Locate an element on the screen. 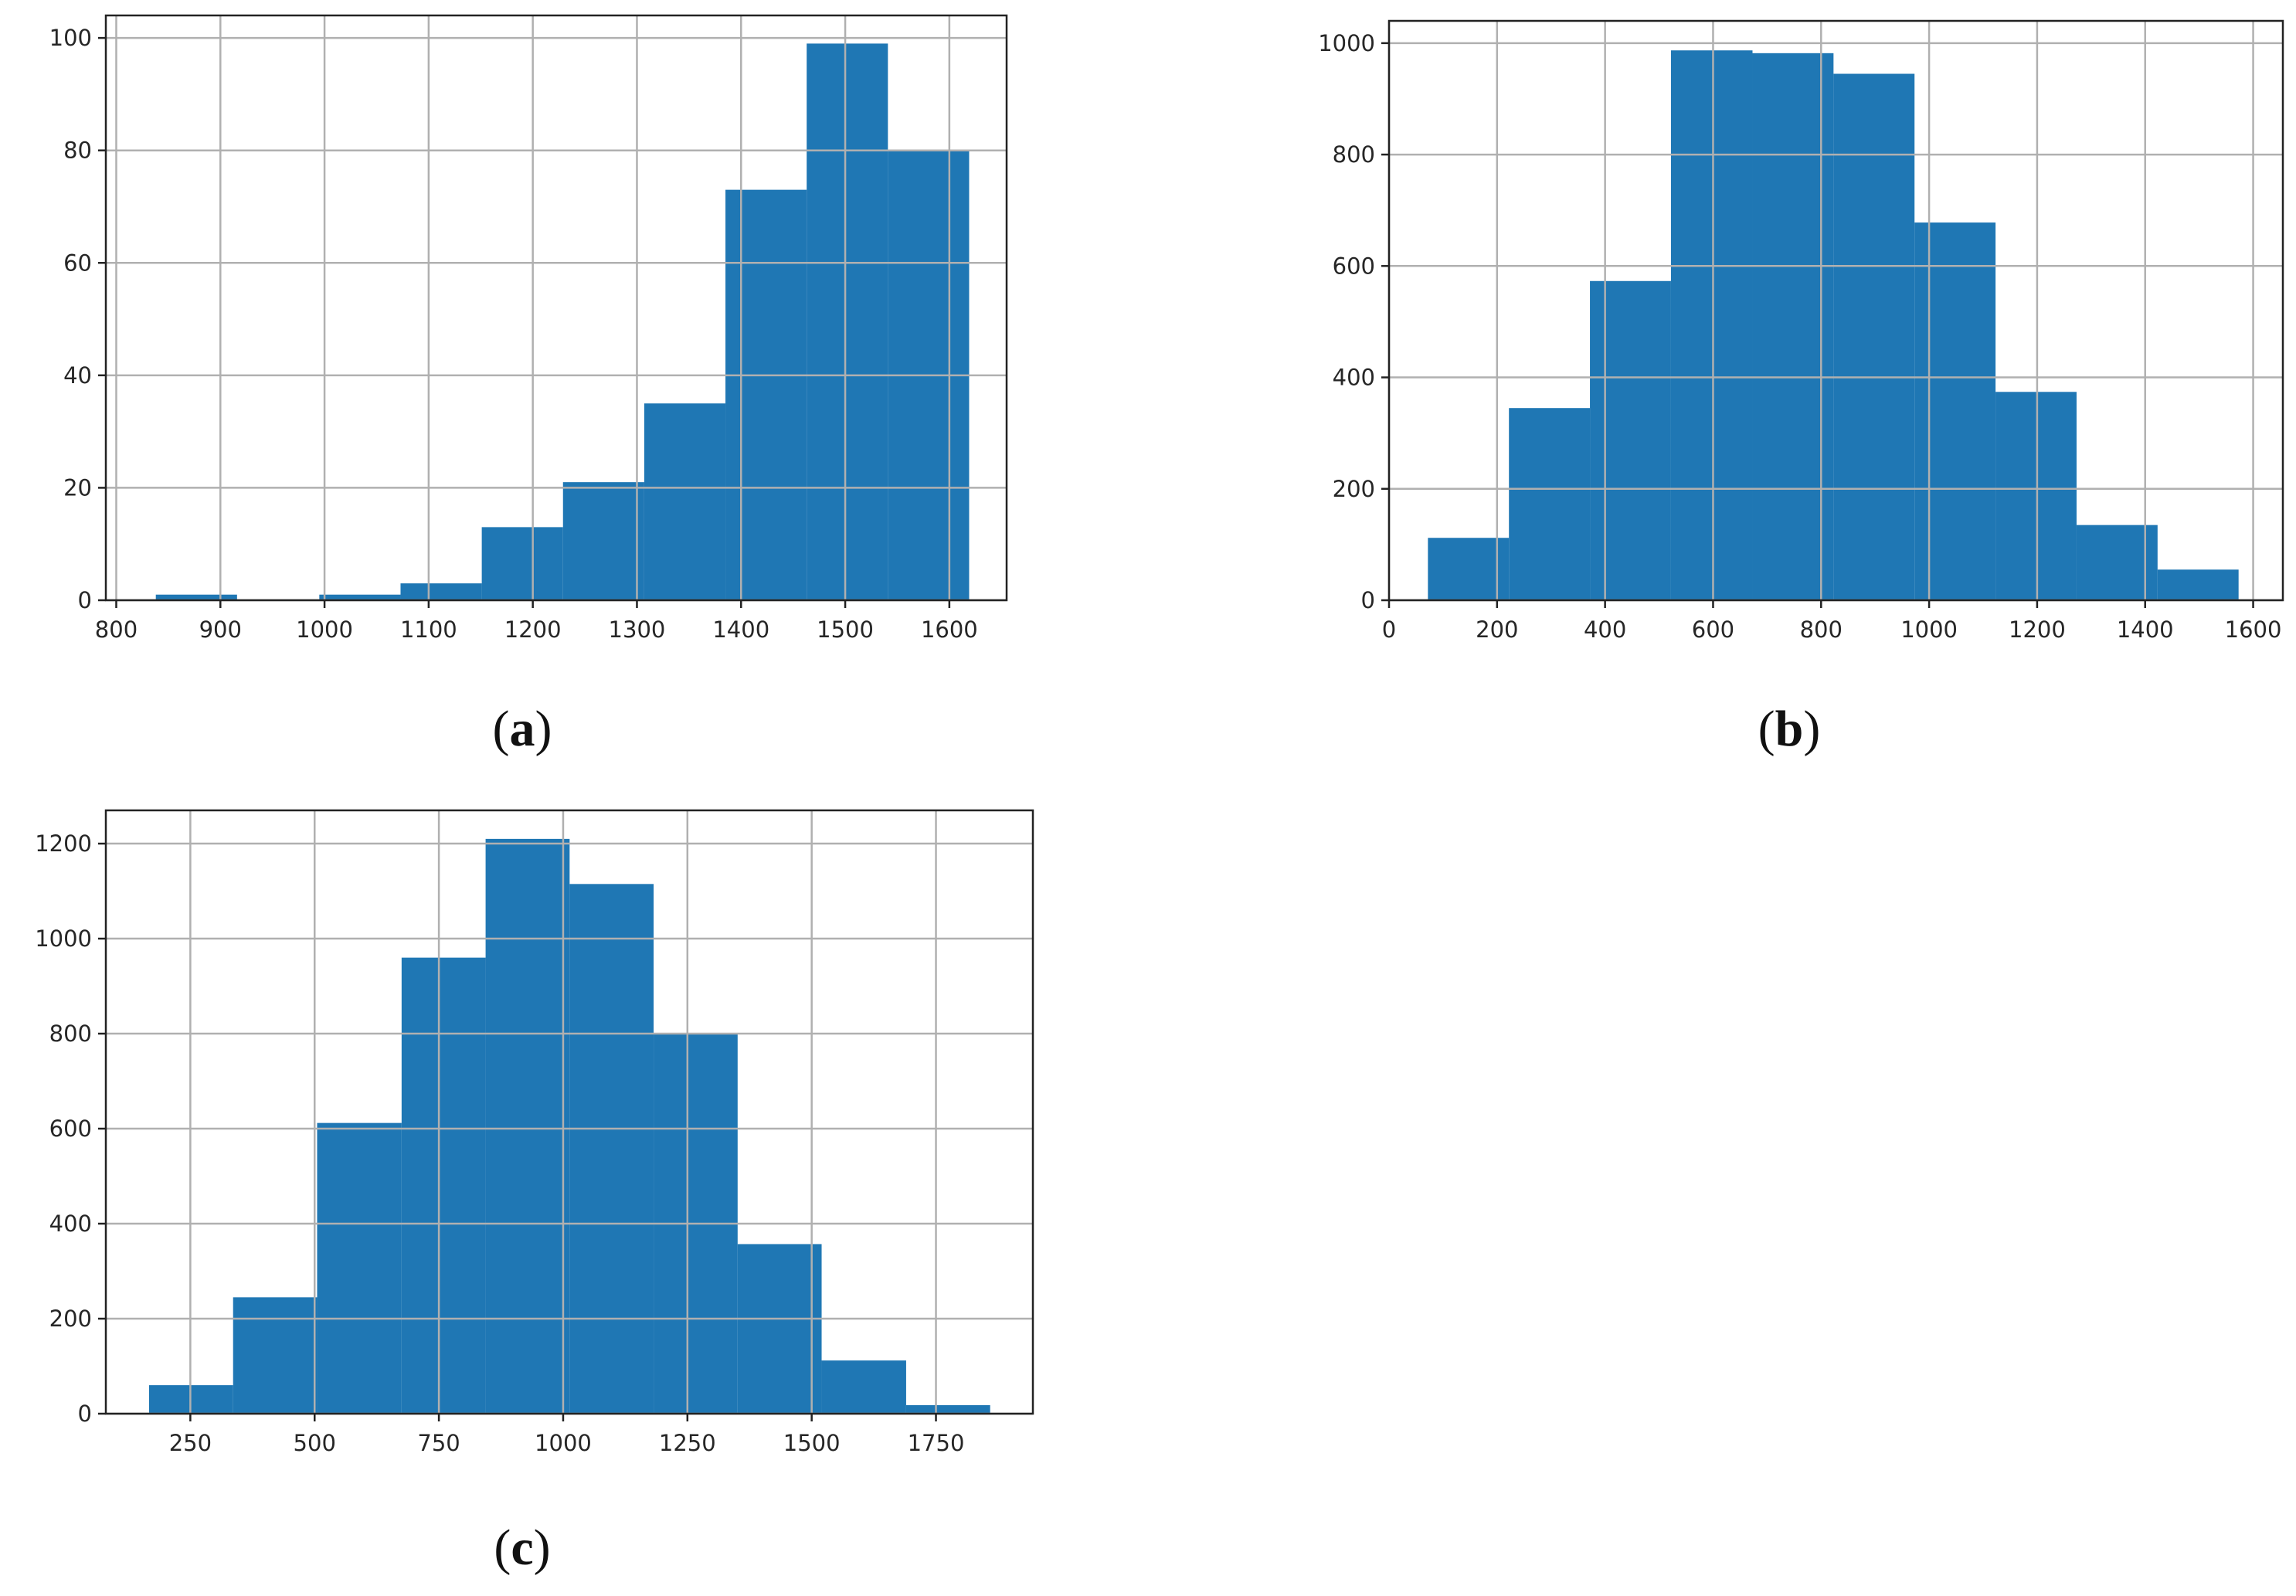 This screenshot has width=2296, height=1596. panel-label: (a) is located at coordinates (522, 729).